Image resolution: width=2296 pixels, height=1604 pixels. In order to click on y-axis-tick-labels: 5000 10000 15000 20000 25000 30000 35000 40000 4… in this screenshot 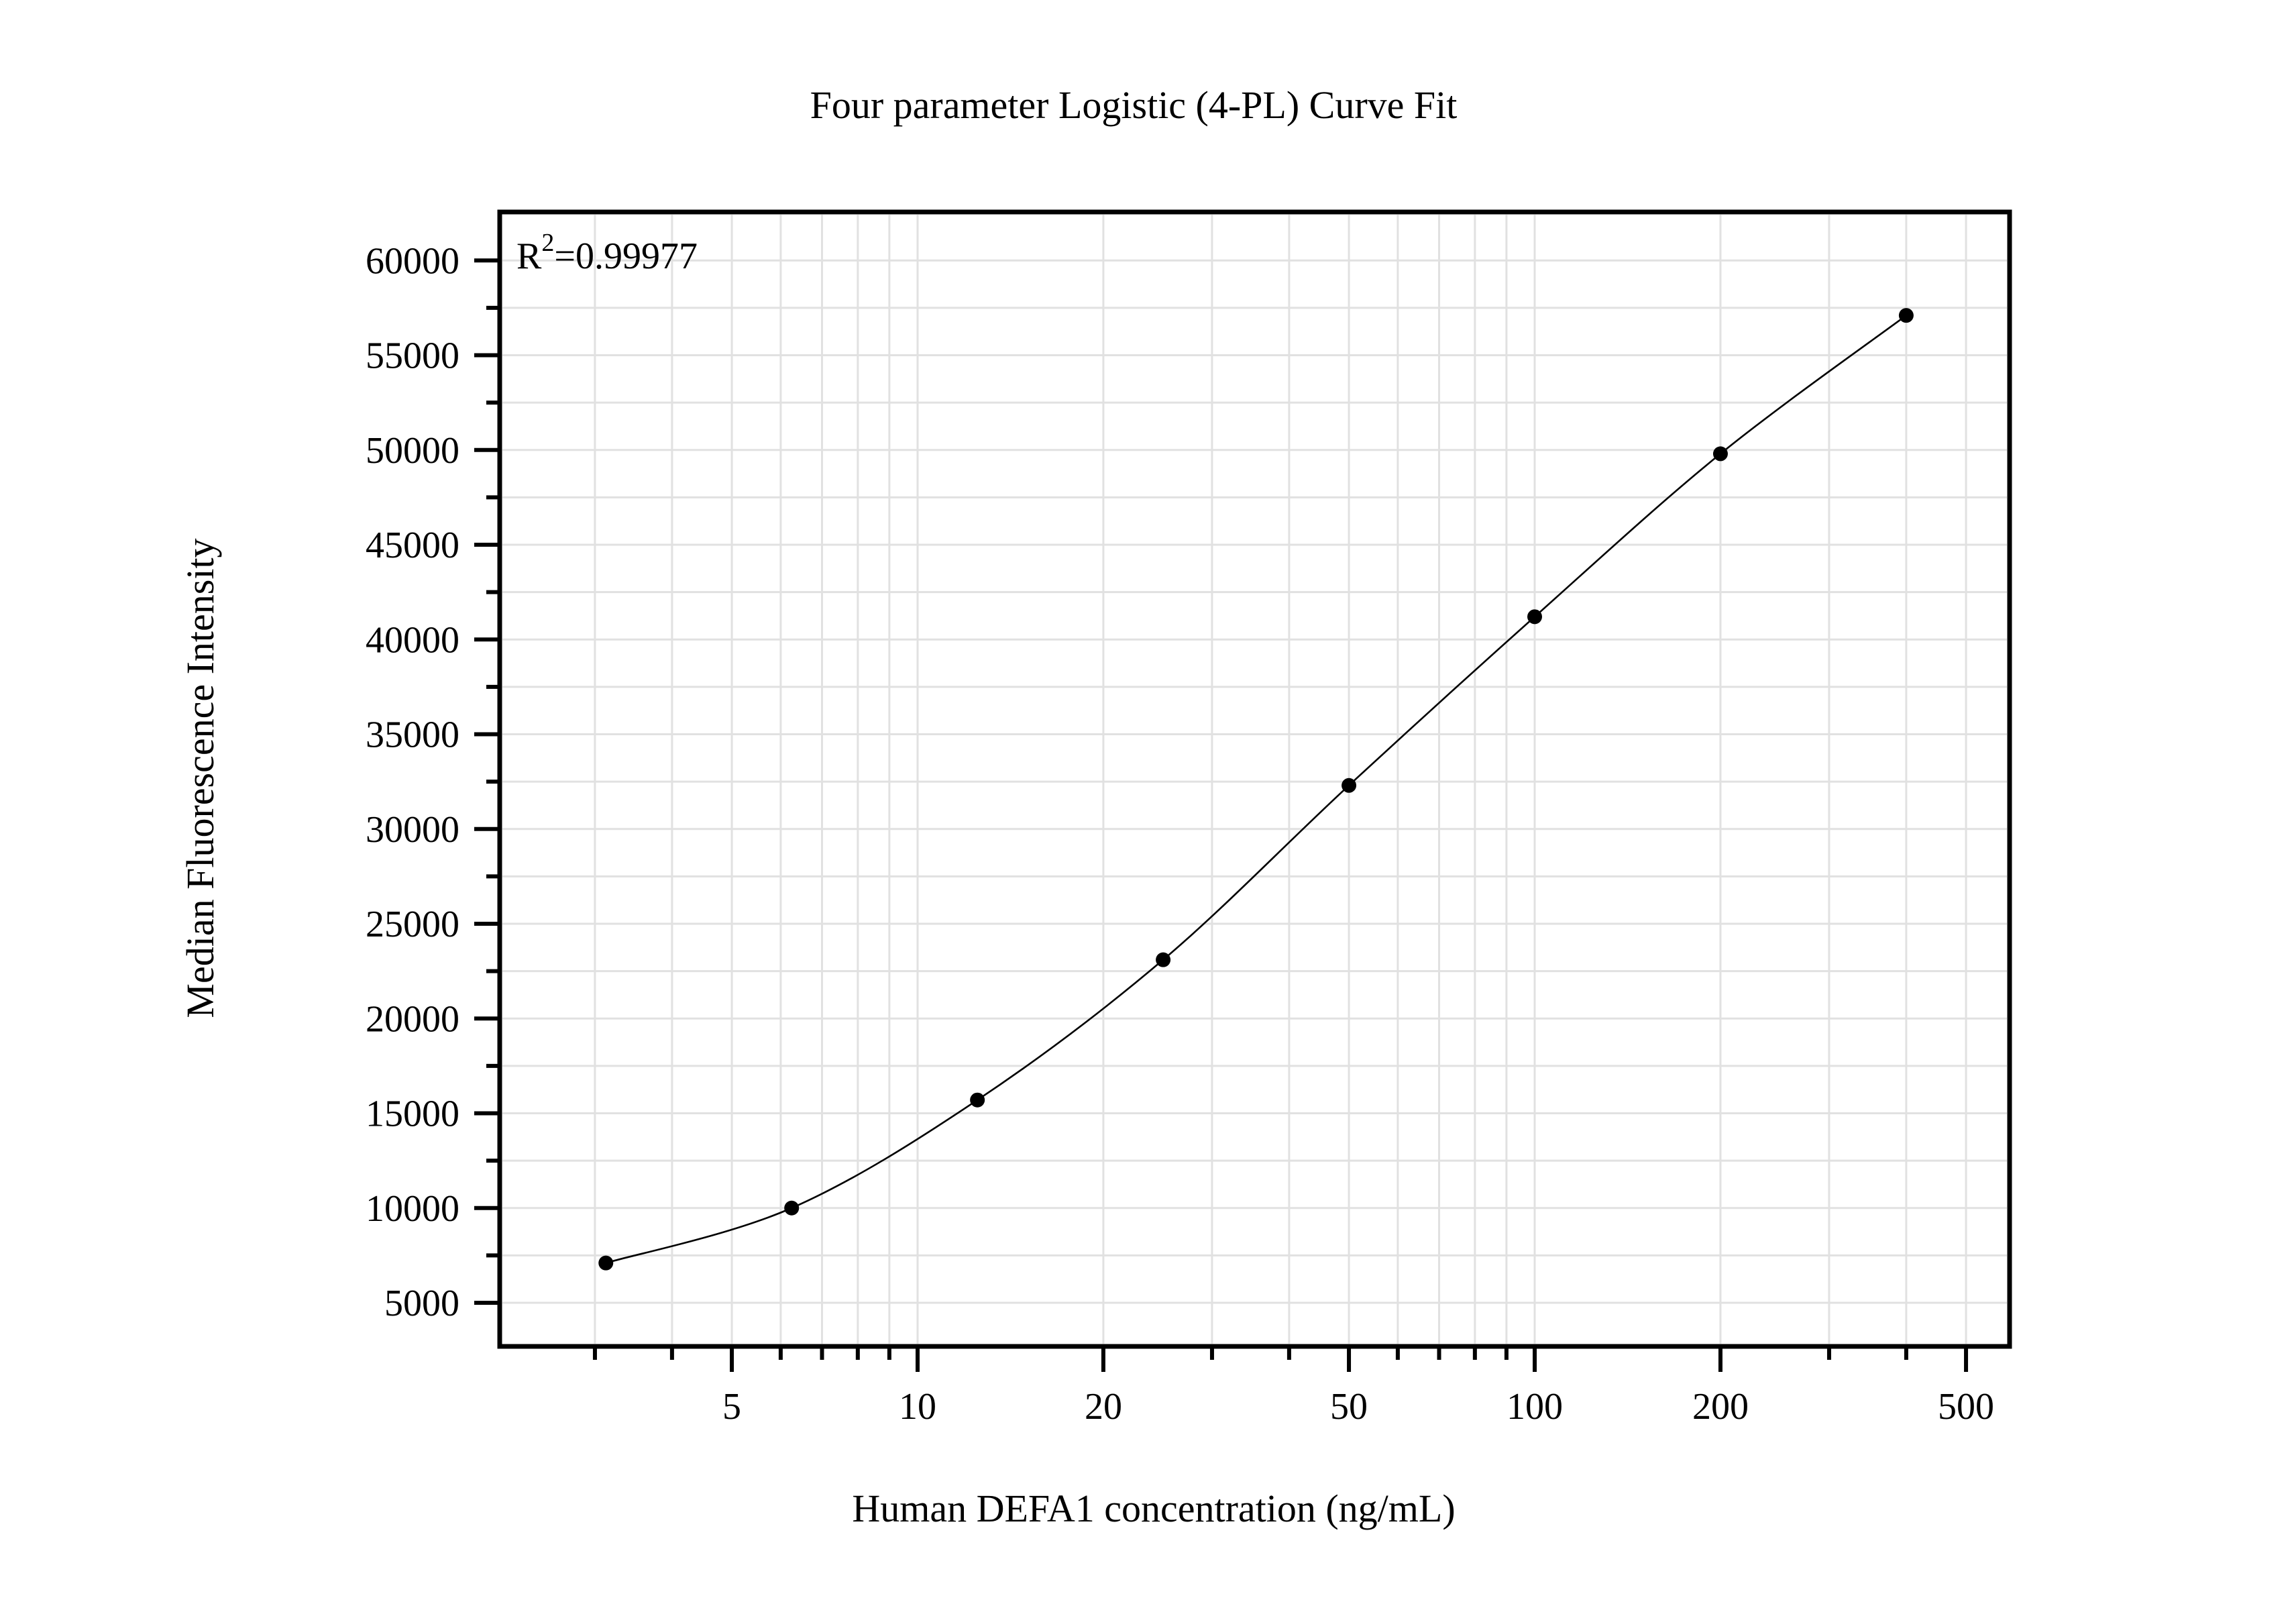, I will do `click(413, 782)`.